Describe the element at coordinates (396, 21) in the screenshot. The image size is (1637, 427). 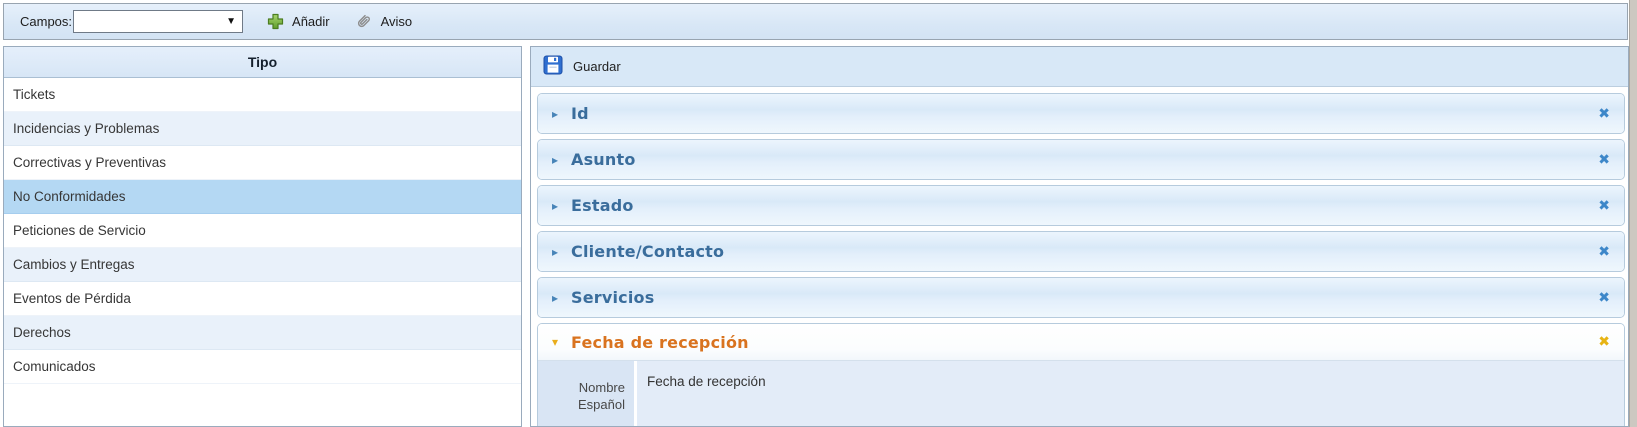
I see `aviso-button-label: Aviso` at that location.